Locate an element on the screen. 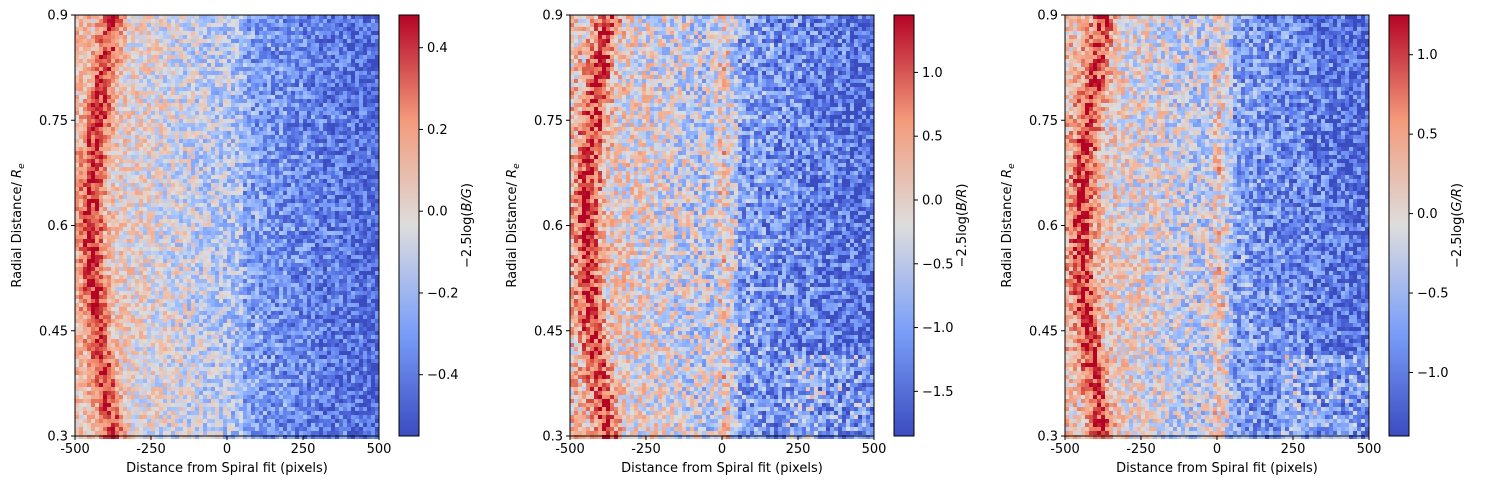 This screenshot has width=1485, height=489. colorbar-label: −2.5log(B/R) is located at coordinates (962, 226).